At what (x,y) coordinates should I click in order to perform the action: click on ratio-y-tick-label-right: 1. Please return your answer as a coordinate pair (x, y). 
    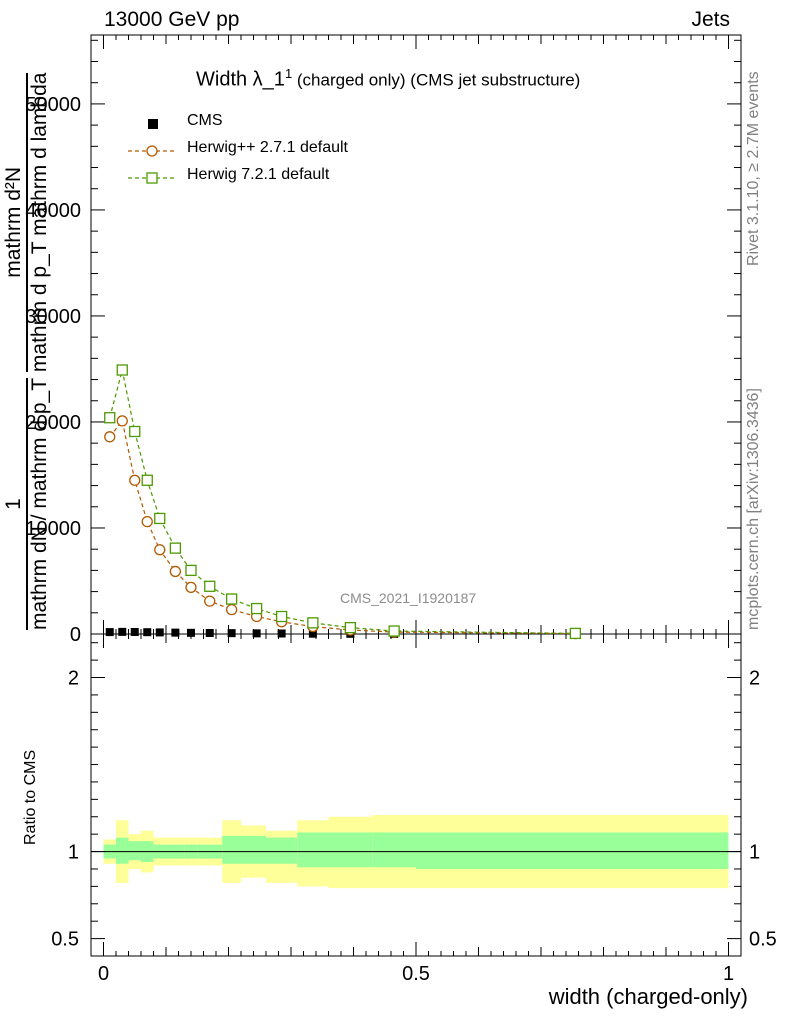
    Looking at the image, I should click on (754, 853).